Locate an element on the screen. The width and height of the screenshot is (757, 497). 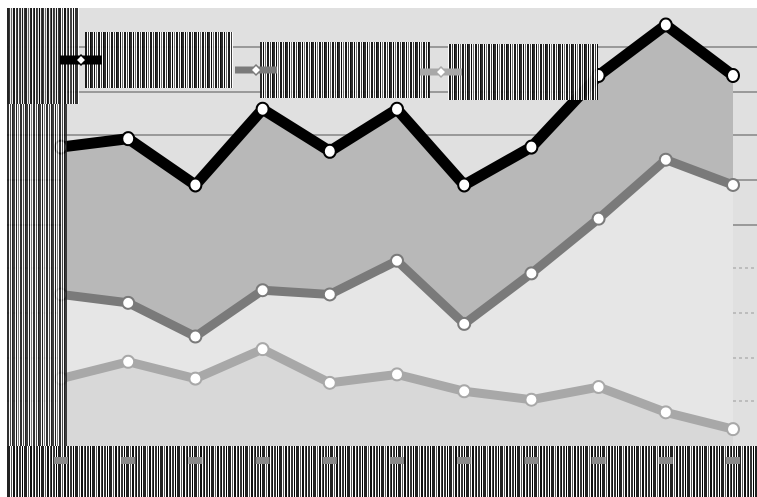
x-axis-ticks is located at coordinates (397, 460).